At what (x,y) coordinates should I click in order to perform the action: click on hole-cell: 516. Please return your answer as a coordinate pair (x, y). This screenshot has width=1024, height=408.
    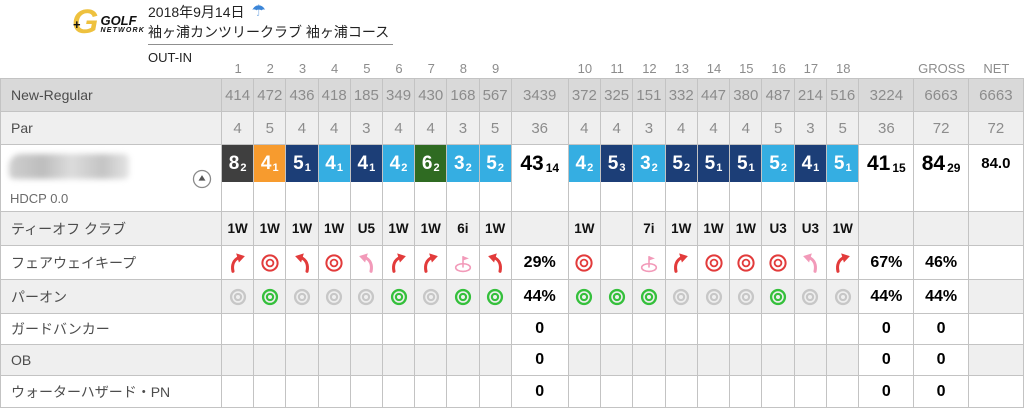
    Looking at the image, I should click on (843, 95).